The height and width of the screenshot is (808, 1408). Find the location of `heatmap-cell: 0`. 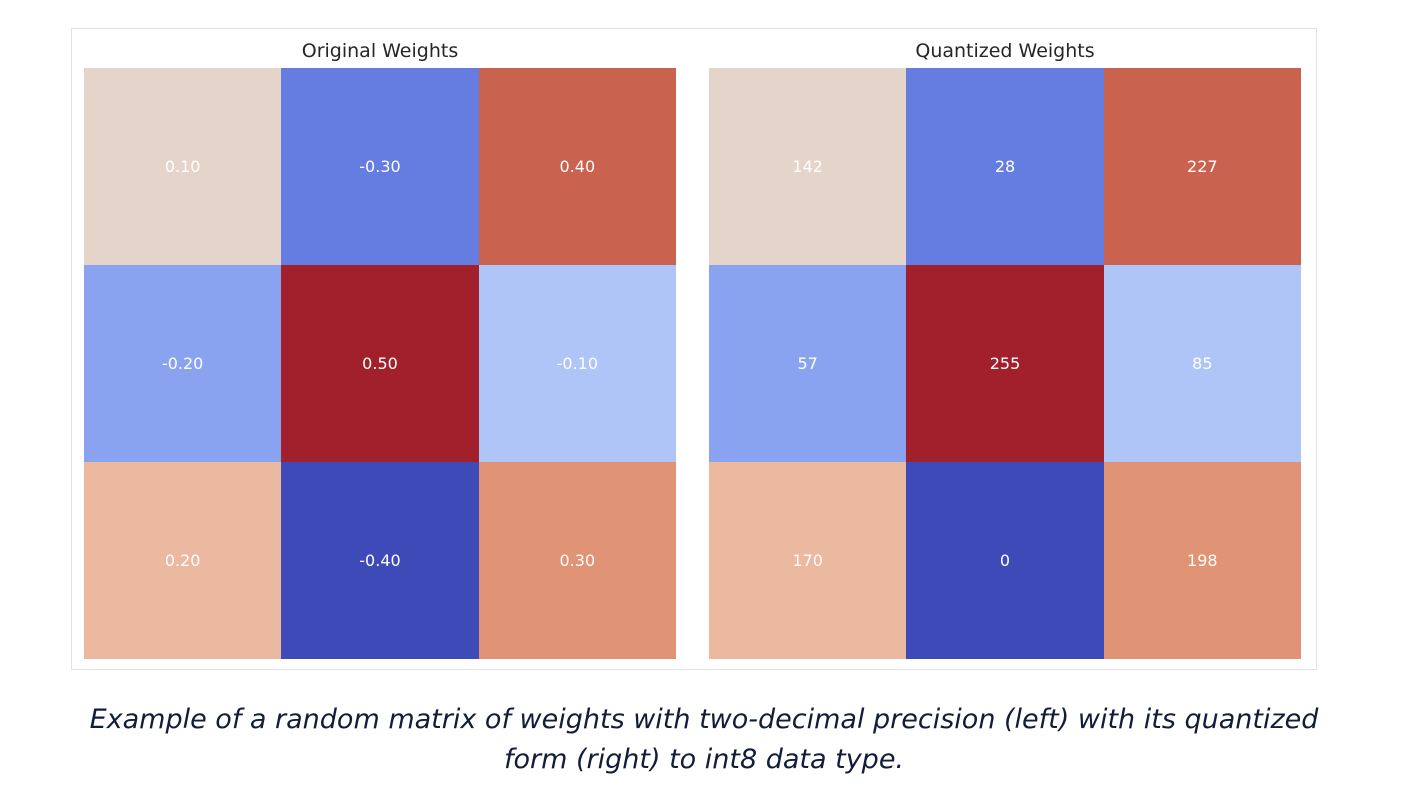

heatmap-cell: 0 is located at coordinates (1005, 560).